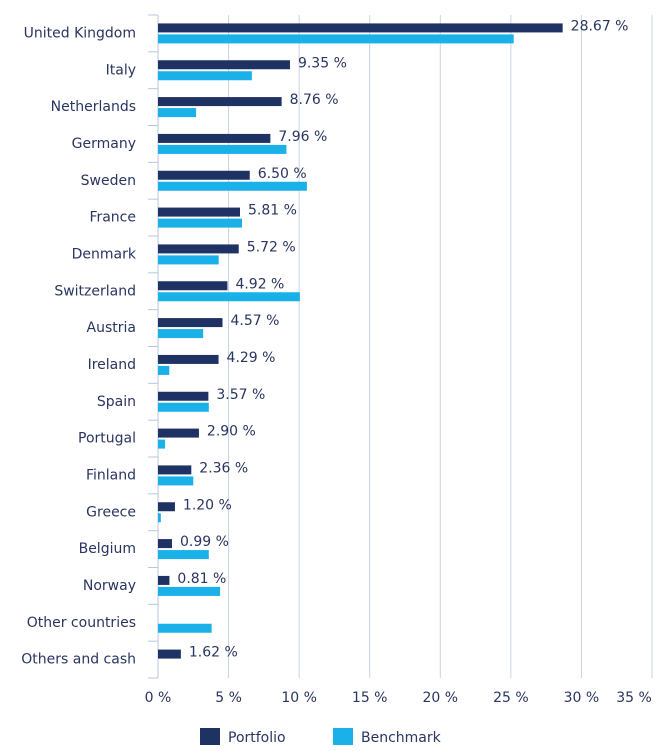 This screenshot has width=657, height=751. I want to click on y-tick-label: Germany, so click(104, 144).